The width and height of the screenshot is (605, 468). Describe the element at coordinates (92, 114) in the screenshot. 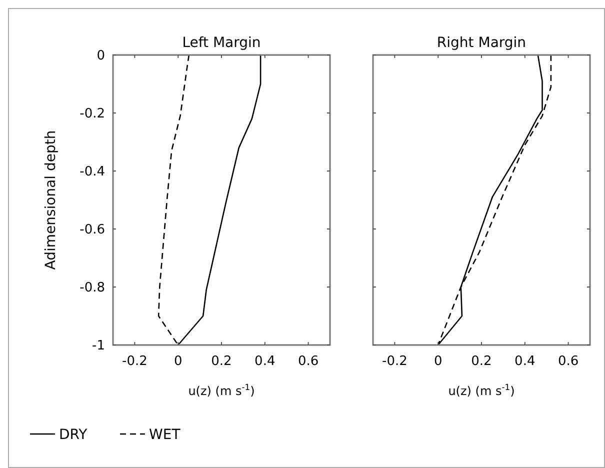

I see `y-tick-label: -0.2` at that location.